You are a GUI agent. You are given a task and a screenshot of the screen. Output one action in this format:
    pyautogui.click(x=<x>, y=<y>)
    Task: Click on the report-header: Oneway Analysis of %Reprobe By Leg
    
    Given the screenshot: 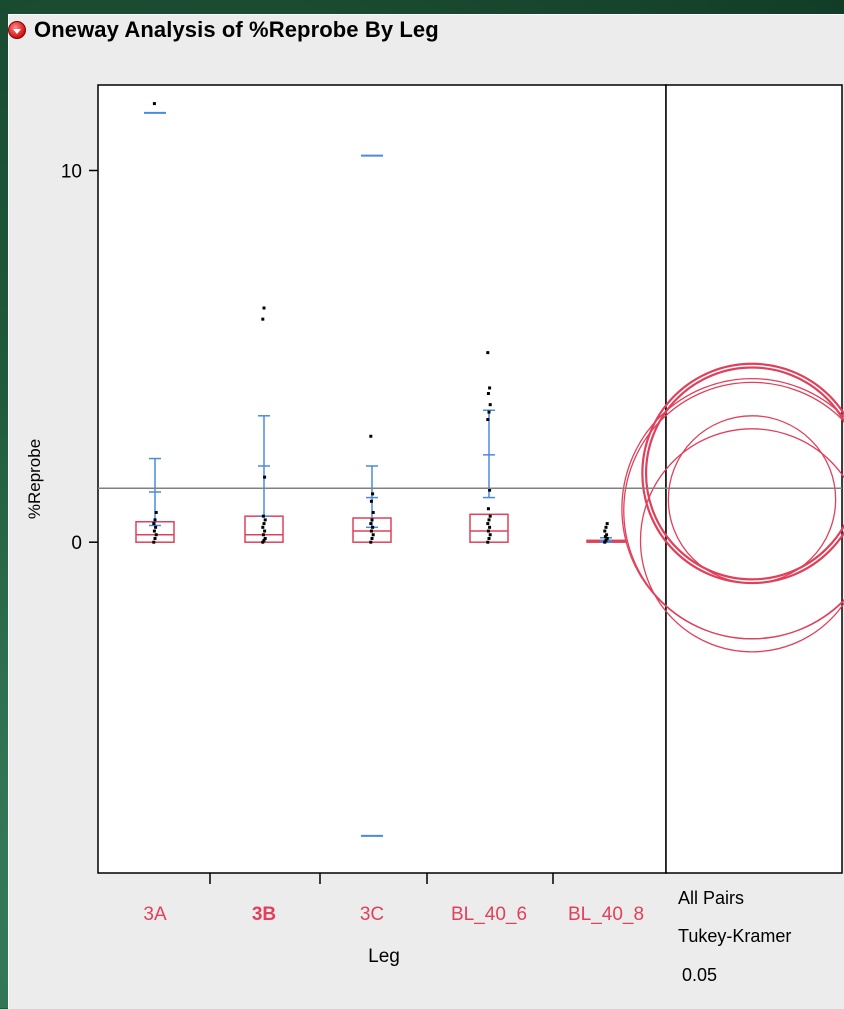 What is the action you would take?
    pyautogui.click(x=422, y=30)
    